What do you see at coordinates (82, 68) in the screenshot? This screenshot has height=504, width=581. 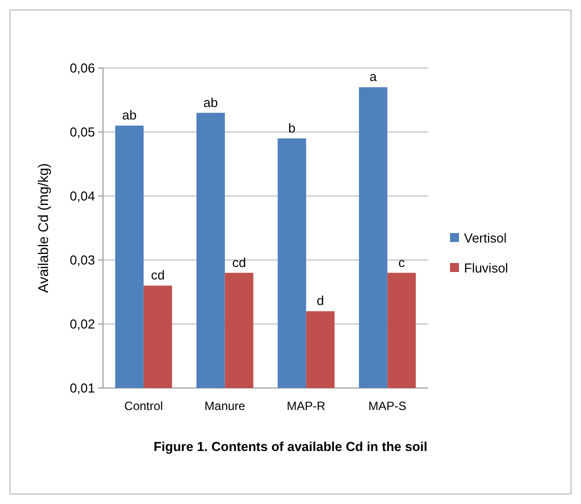 I see `y-tick-label: 0,06` at bounding box center [82, 68].